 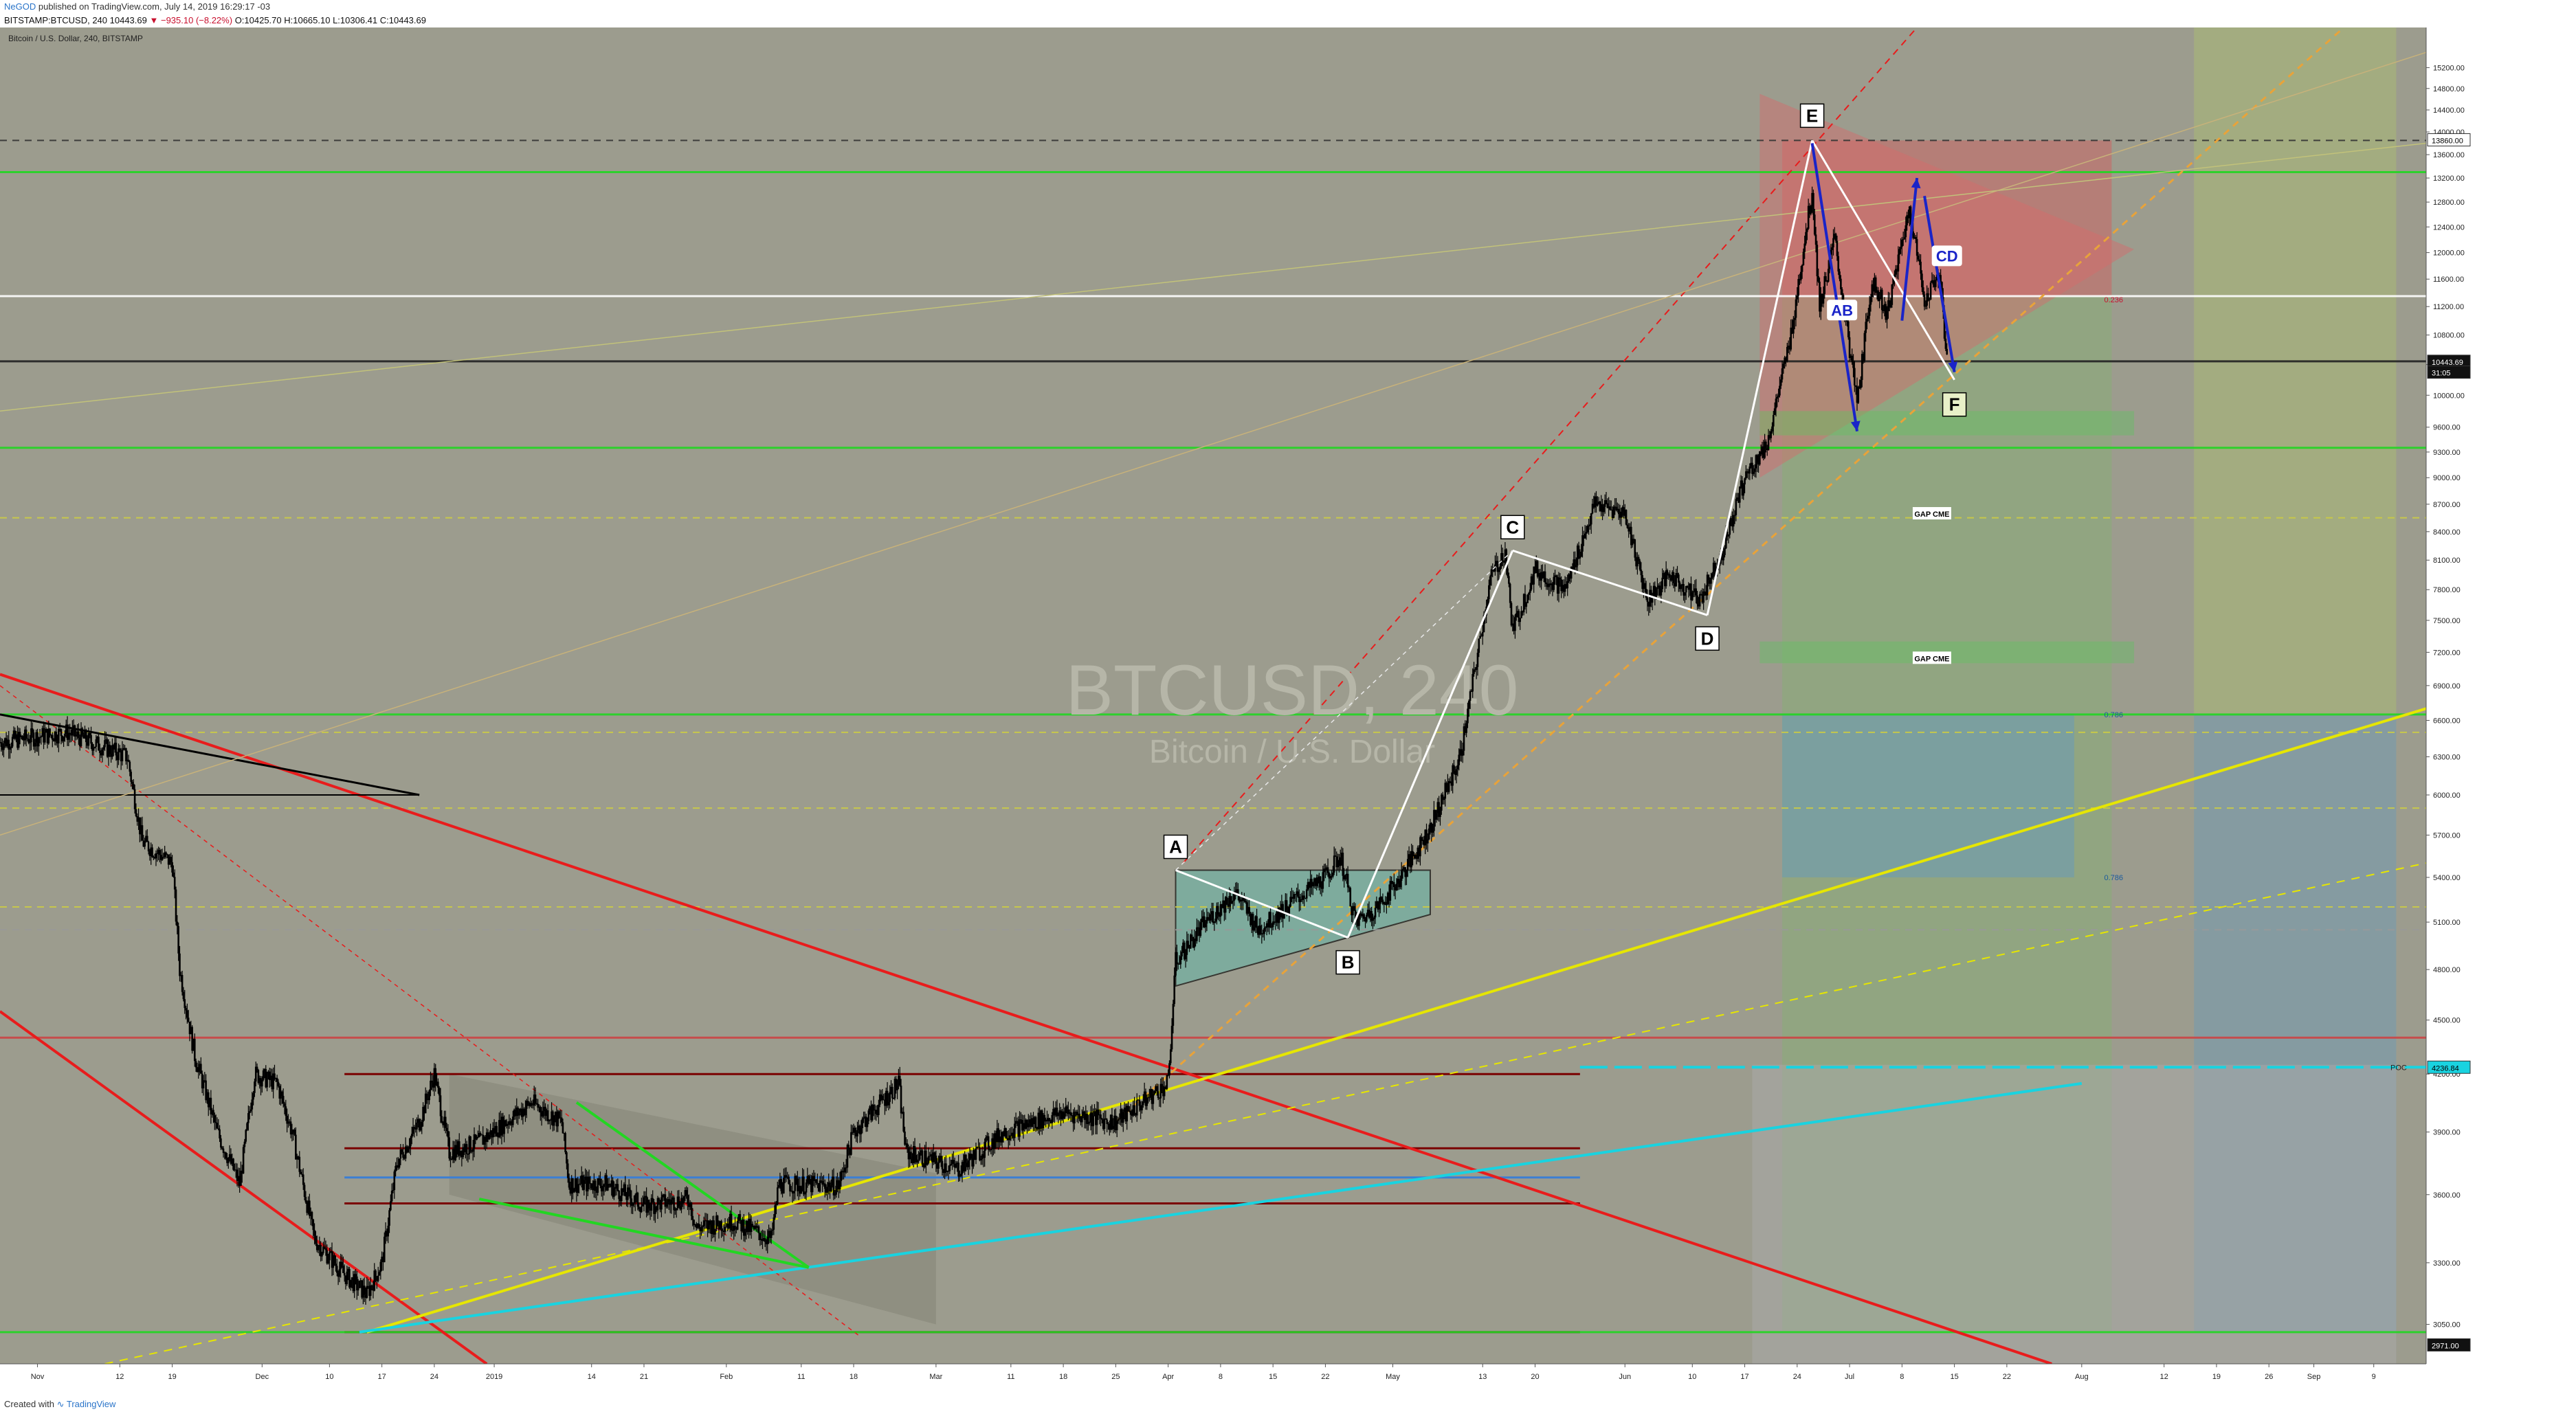 What do you see at coordinates (2447, 757) in the screenshot?
I see `price-tick-label: 6300.00` at bounding box center [2447, 757].